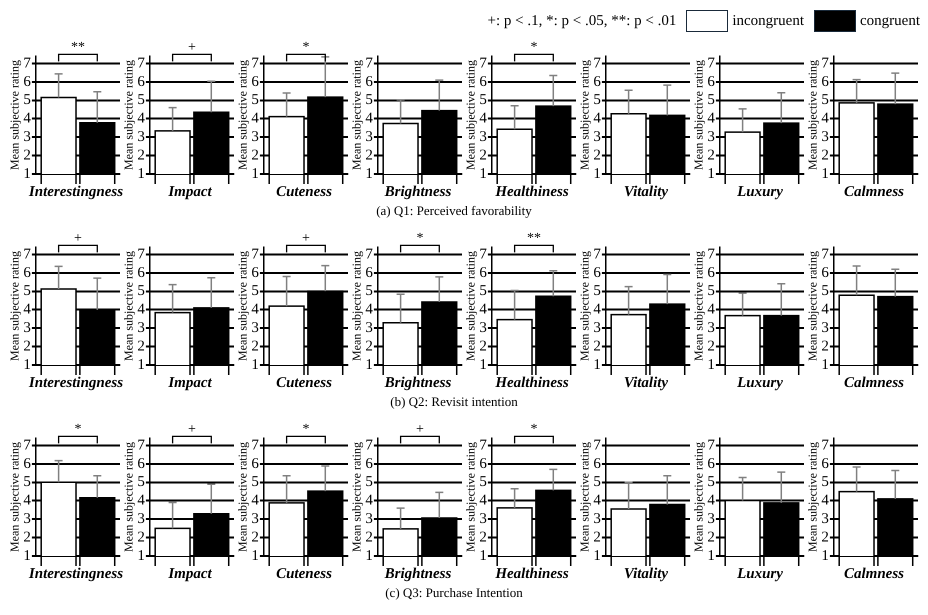 The height and width of the screenshot is (615, 928). Describe the element at coordinates (873, 574) in the screenshot. I see `x-axis-title: Calmness` at that location.